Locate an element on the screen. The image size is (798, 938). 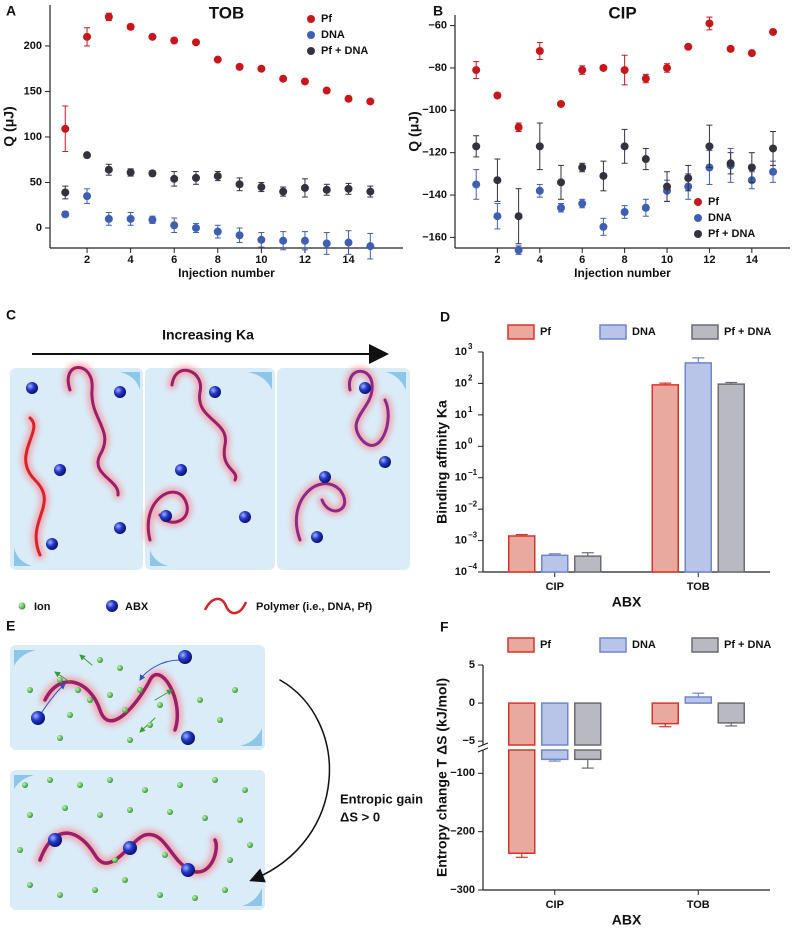
arrow-label: ΔS > 0 is located at coordinates (360, 816).